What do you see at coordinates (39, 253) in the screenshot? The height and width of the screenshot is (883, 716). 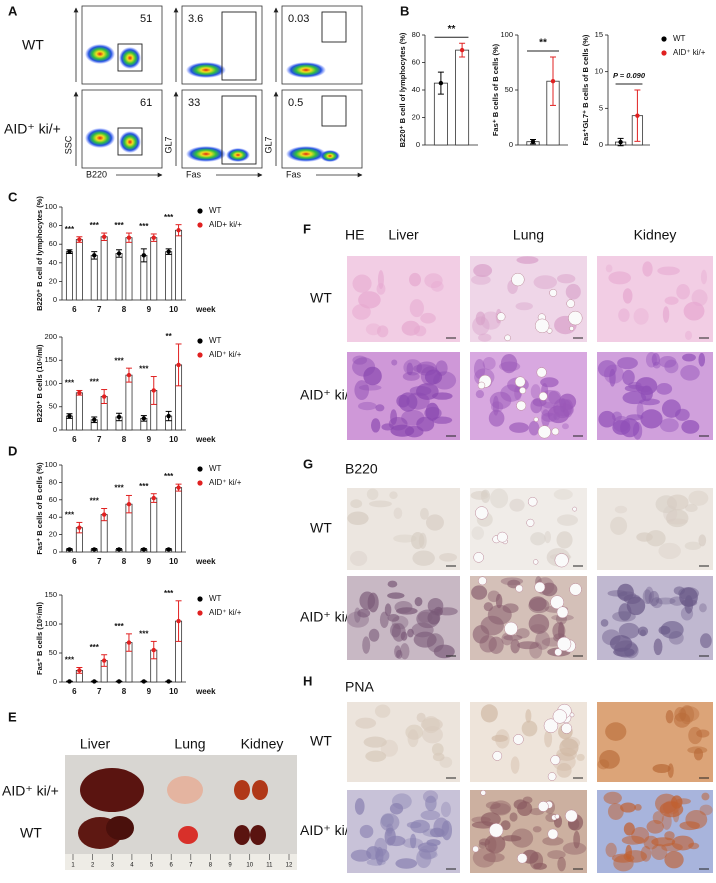 I see `y-axis-label: B220⁺ B cell of lymphocytes (%)` at bounding box center [39, 253].